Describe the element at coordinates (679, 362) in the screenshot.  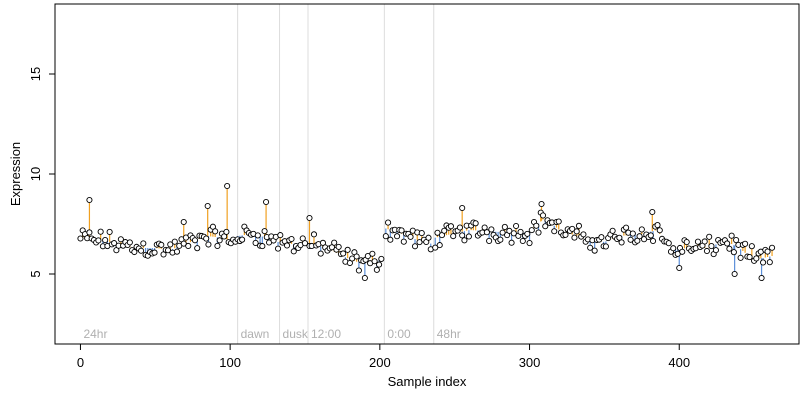
I see `x-tick-label: 400` at that location.